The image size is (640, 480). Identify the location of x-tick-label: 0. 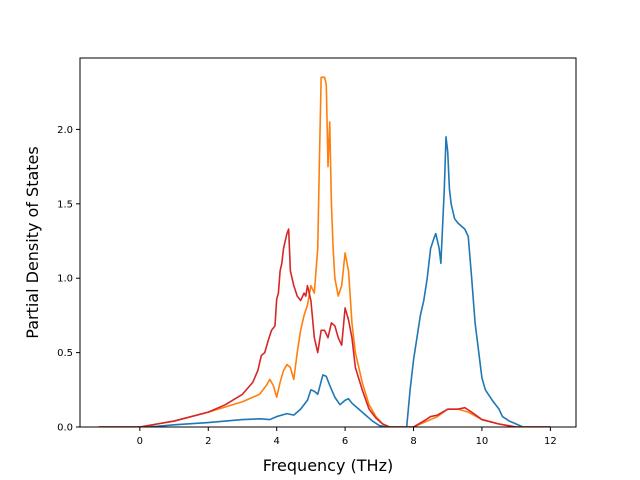
(140, 441).